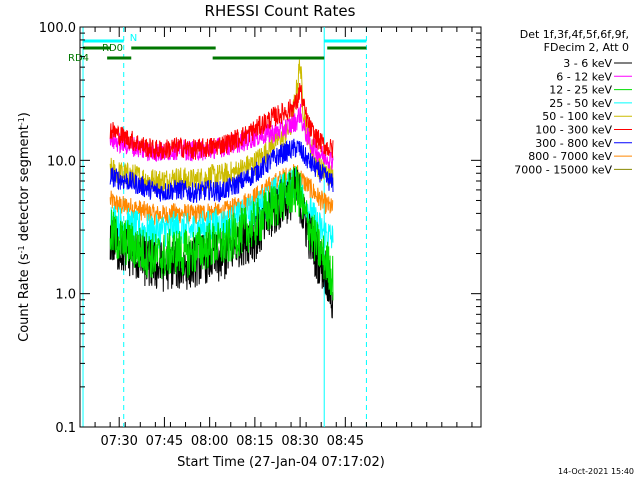 The image size is (640, 480). Describe the element at coordinates (577, 116) in the screenshot. I see `legend-entry-label: 50 - 100 keV` at that location.